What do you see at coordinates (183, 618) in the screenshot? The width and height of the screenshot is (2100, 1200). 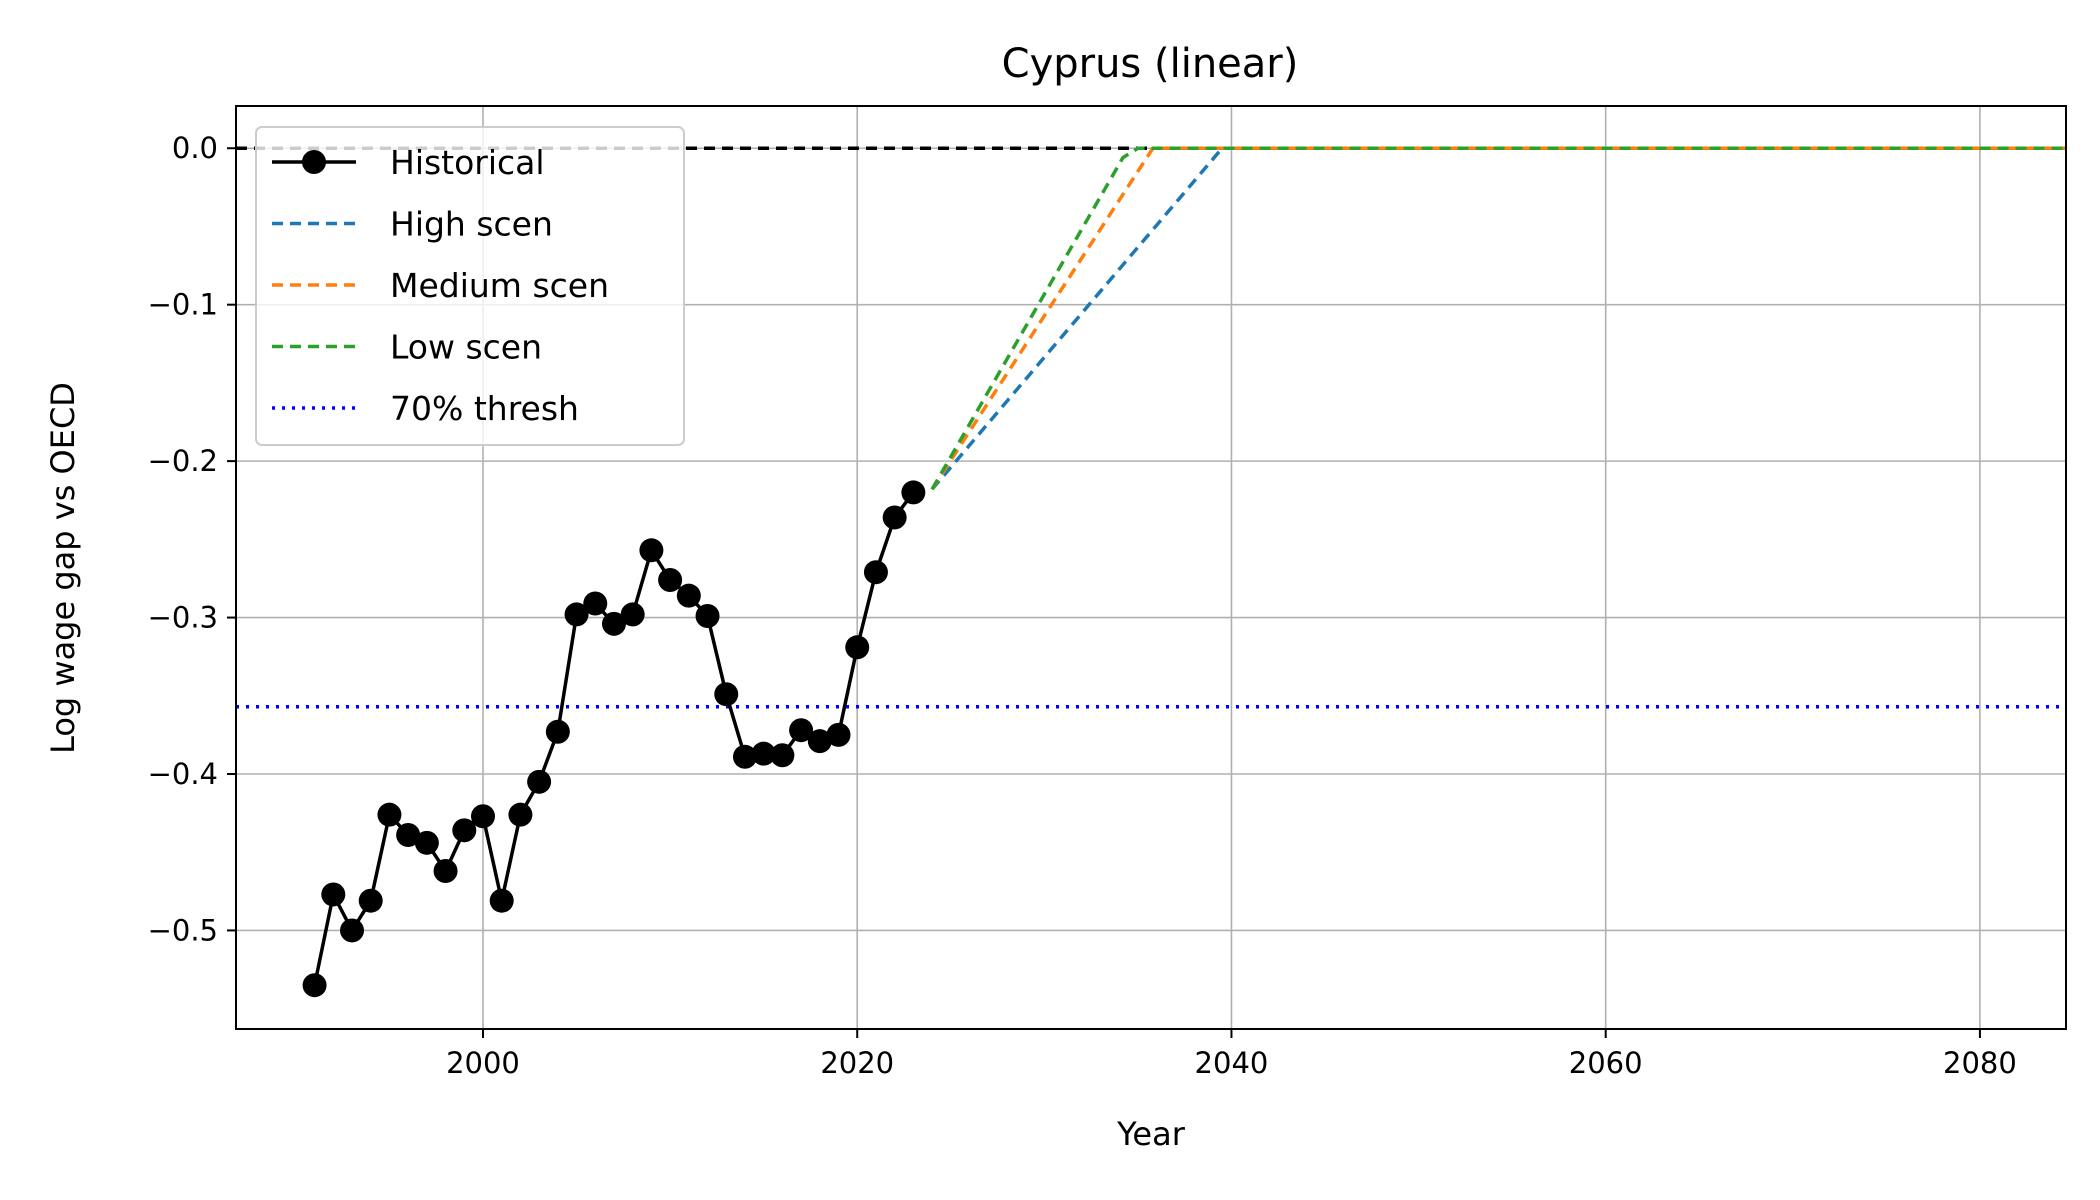 I see `y-tick-label: −0.3` at bounding box center [183, 618].